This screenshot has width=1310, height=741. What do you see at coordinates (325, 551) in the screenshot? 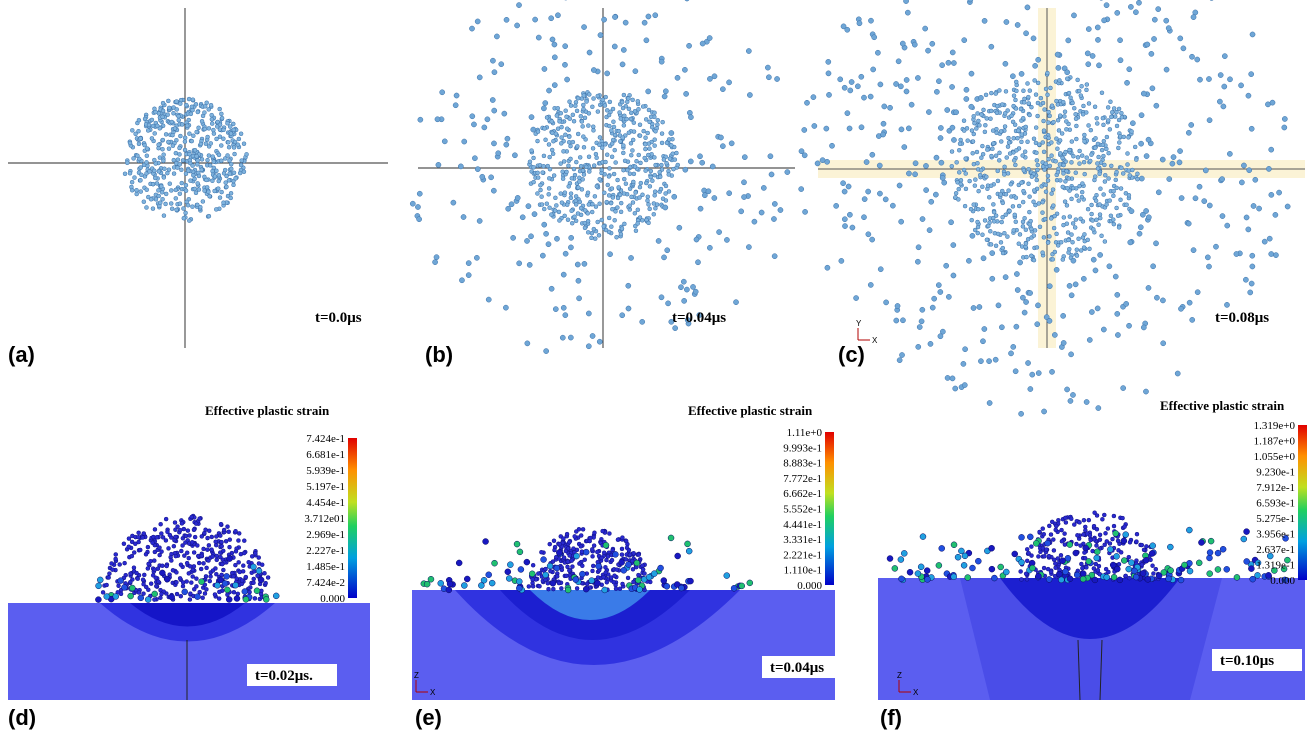
I see `legend-label: 2.227e-1` at bounding box center [325, 551].